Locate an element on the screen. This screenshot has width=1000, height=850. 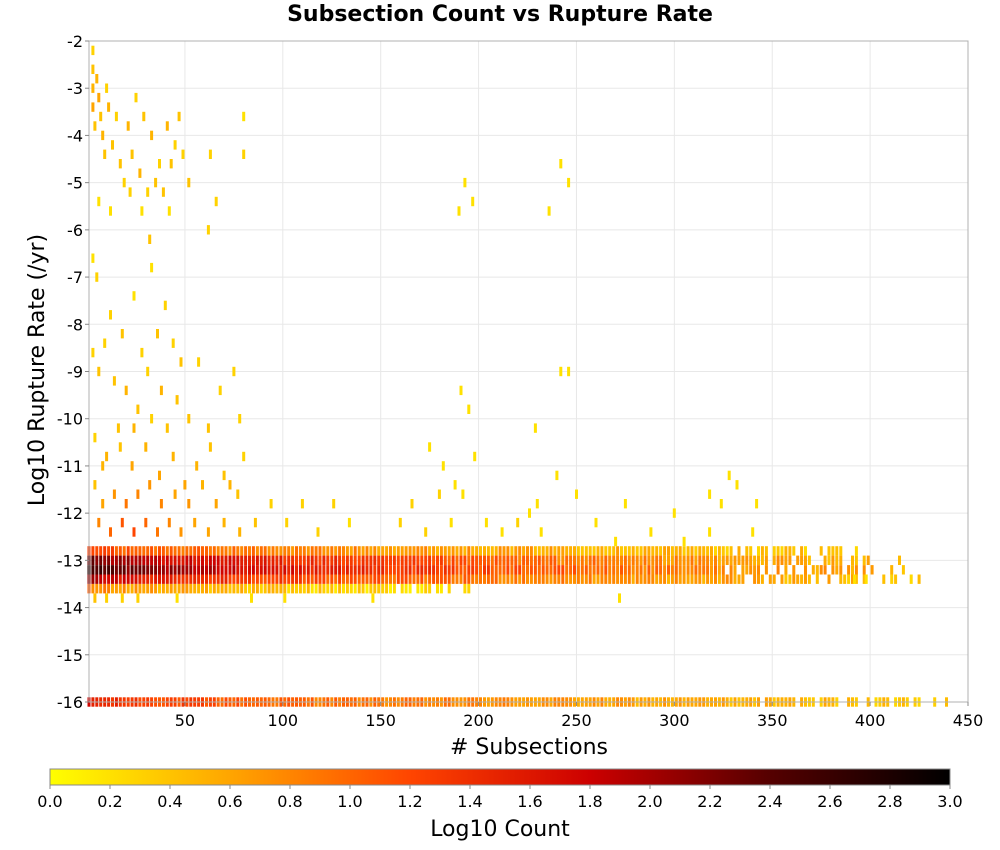
colorbar-tick-label: 0.6 is located at coordinates (229, 801).